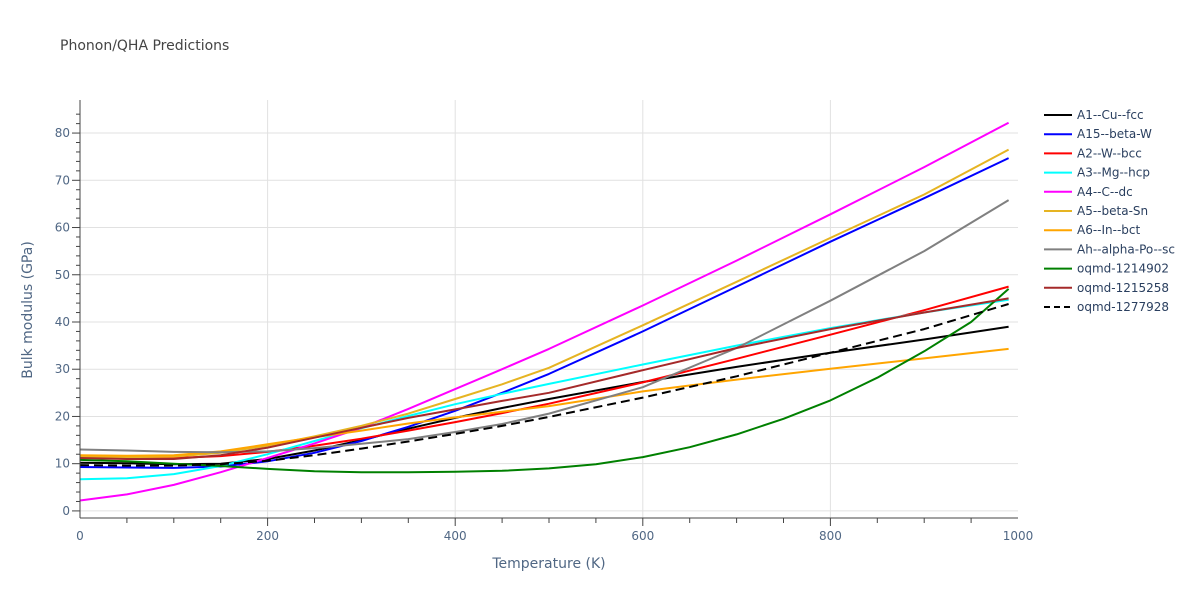 This screenshot has width=1200, height=600. What do you see at coordinates (80, 536) in the screenshot?
I see `x-tick-label: 0` at bounding box center [80, 536].